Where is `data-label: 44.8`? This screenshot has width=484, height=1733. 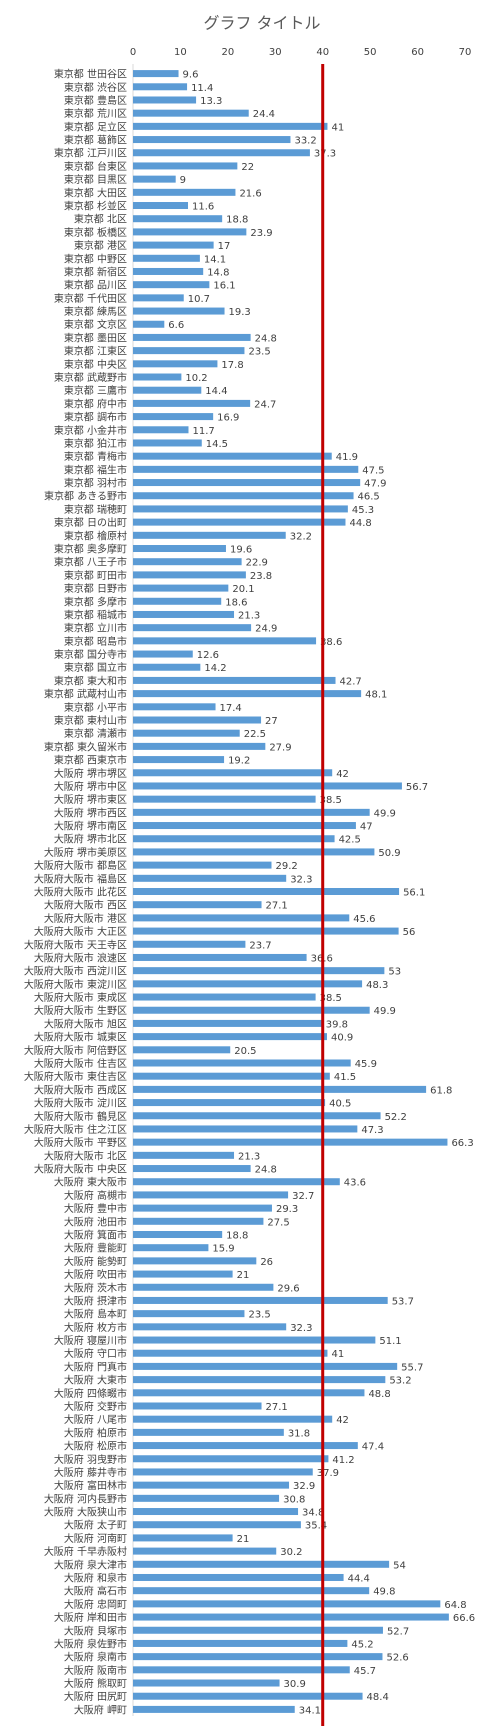 data-label: 44.8 is located at coordinates (360, 523).